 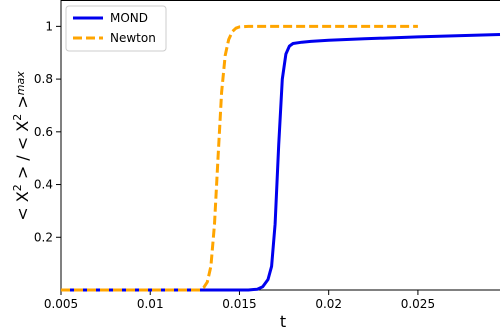 I want to click on x-tick-label: 0.025, so click(x=418, y=304).